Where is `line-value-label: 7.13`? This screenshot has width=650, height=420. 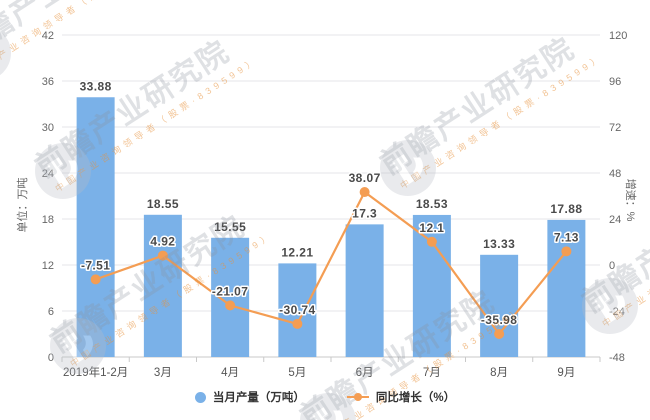
line-value-label: 7.13 is located at coordinates (566, 237).